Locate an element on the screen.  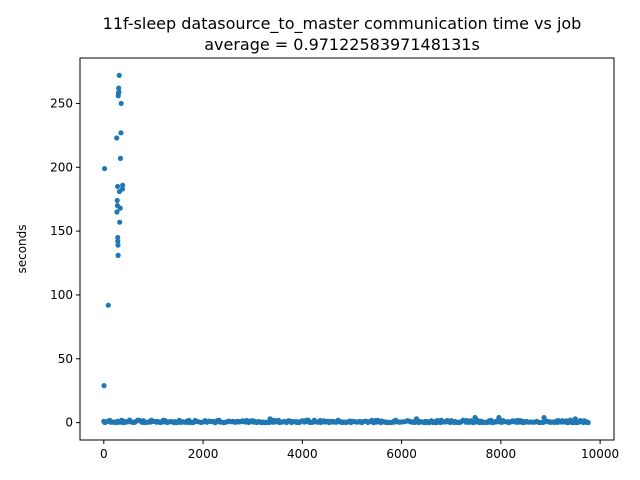
x-tick-label: 8000 is located at coordinates (501, 454).